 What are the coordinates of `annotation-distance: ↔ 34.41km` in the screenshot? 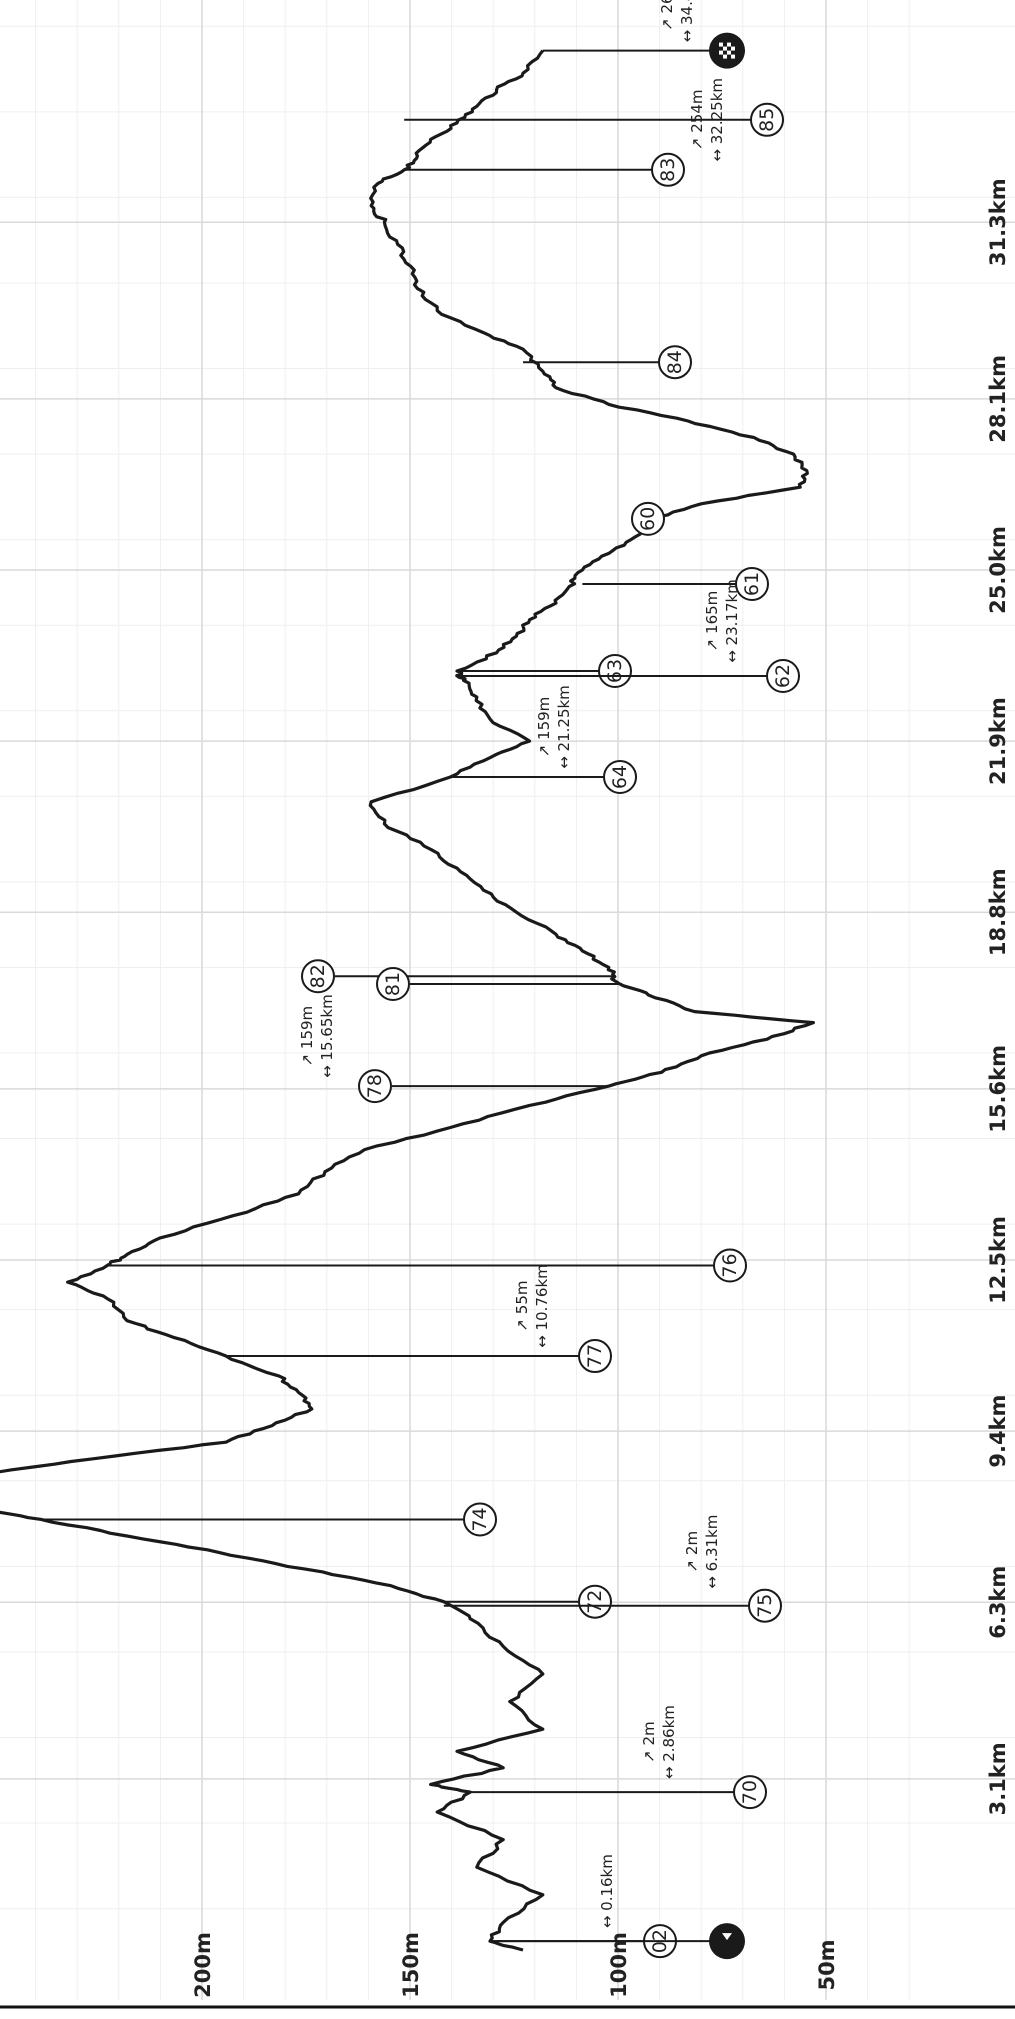 It's located at (687, 21).